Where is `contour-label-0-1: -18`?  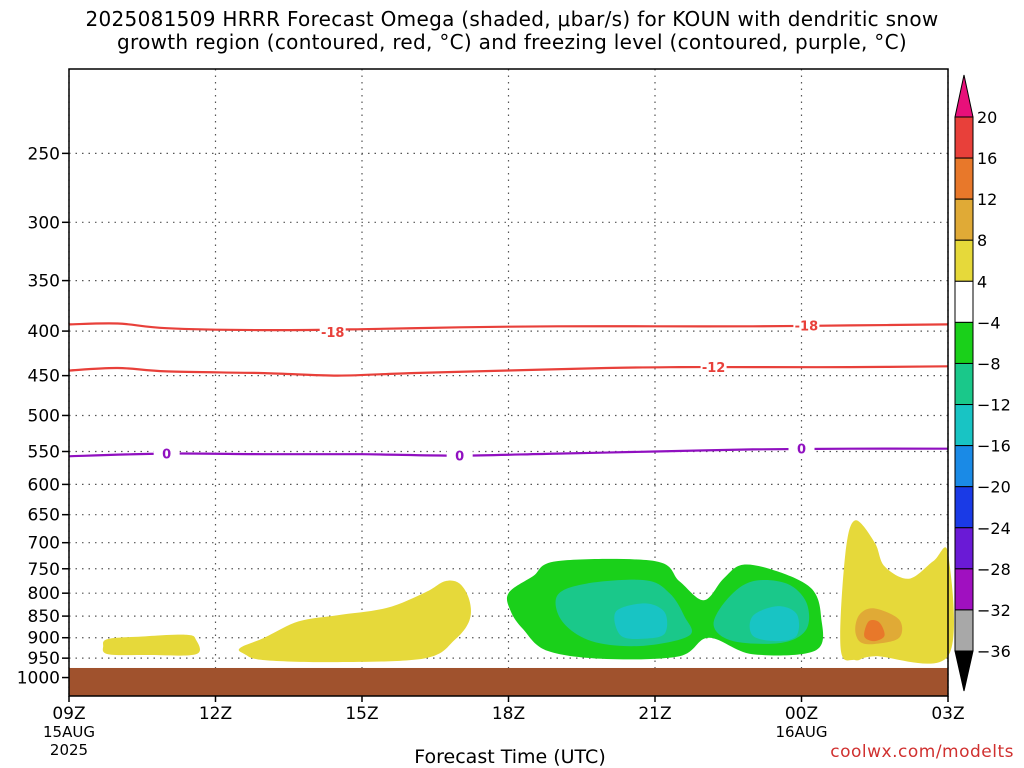
contour-label-0-1: -18 is located at coordinates (807, 326).